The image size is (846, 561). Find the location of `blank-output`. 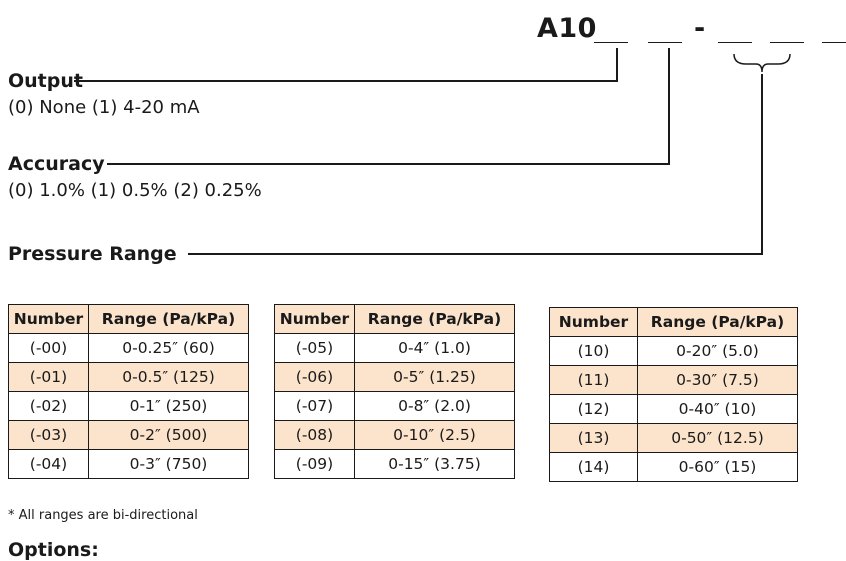

blank-output is located at coordinates (611, 42).